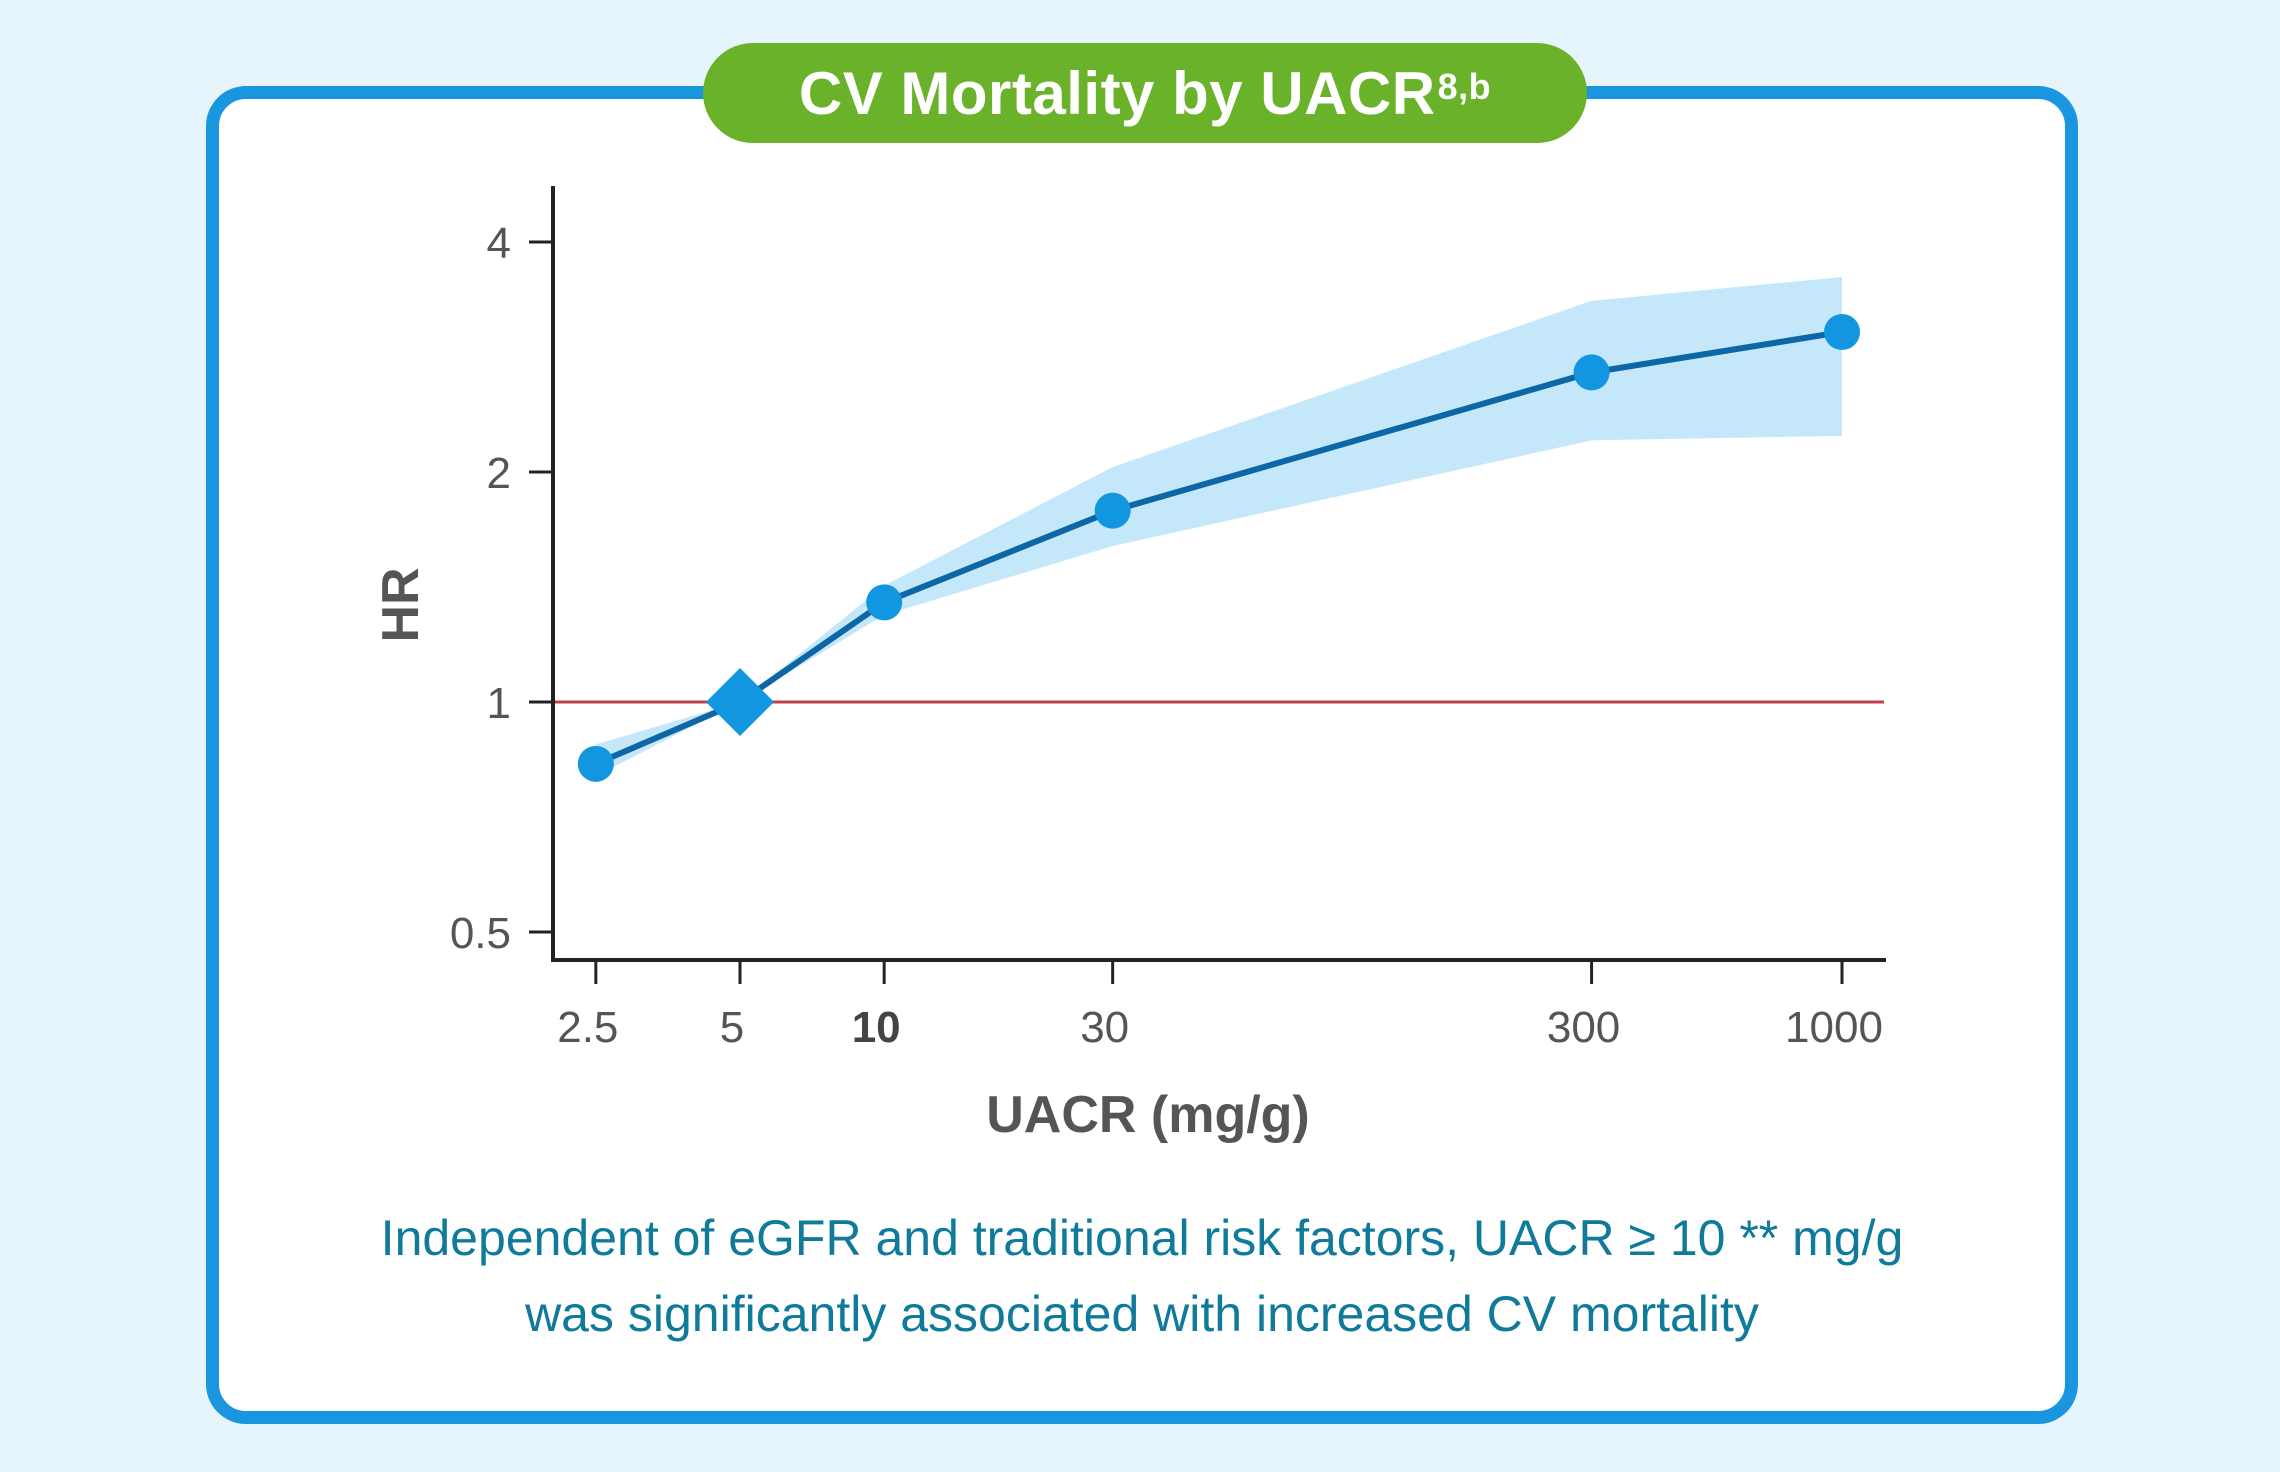 This screenshot has height=1472, width=2280. What do you see at coordinates (732, 1027) in the screenshot?
I see `x-tick-label: 5` at bounding box center [732, 1027].